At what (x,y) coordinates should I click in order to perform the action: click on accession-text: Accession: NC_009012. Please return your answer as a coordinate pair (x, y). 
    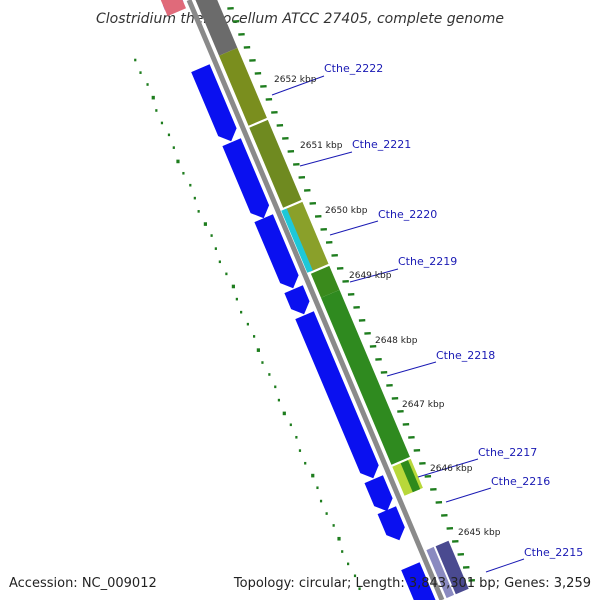
    Looking at the image, I should click on (83, 583).